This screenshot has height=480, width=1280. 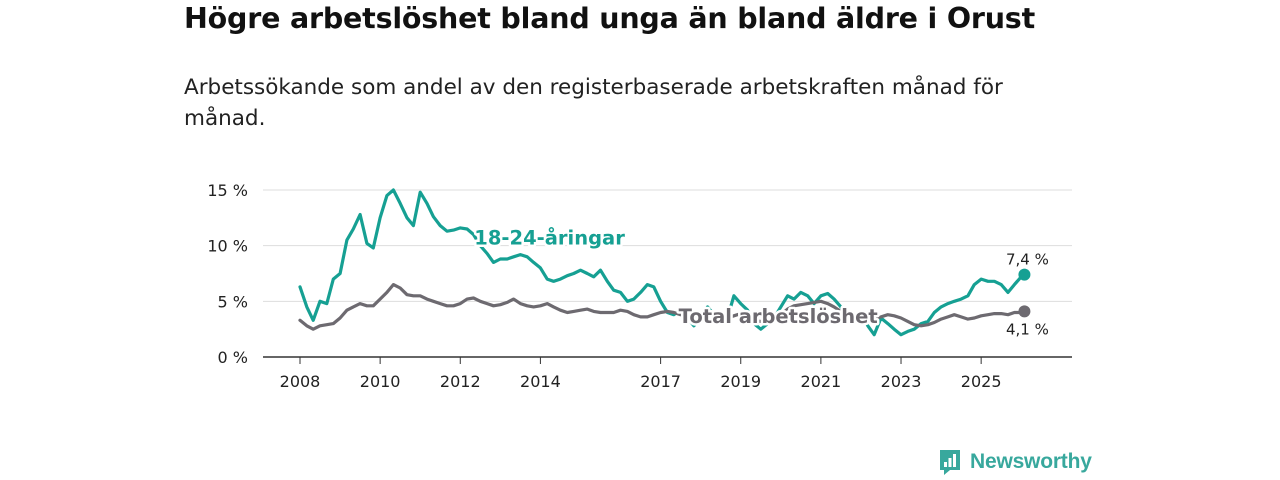 What do you see at coordinates (233, 301) in the screenshot?
I see `y-tick-label: 5 %` at bounding box center [233, 301].